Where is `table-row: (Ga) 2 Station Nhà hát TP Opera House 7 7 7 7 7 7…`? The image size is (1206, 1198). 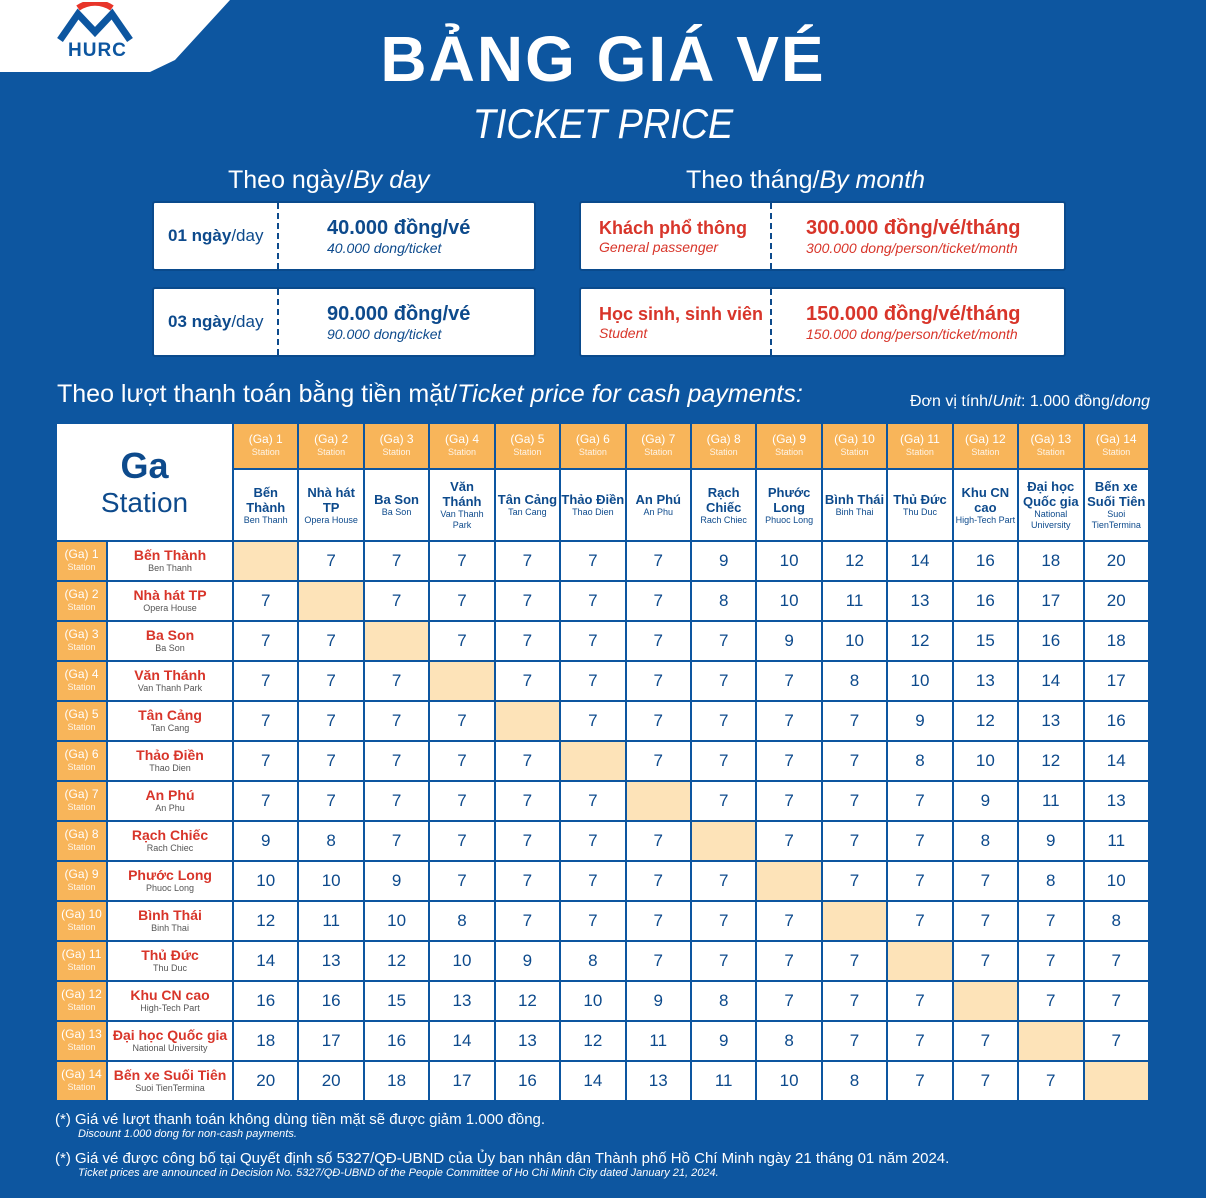
table-row: (Ga) 2 Station Nhà hát TP Opera House 7 7 7 7 7 7… is located at coordinates (602, 601).